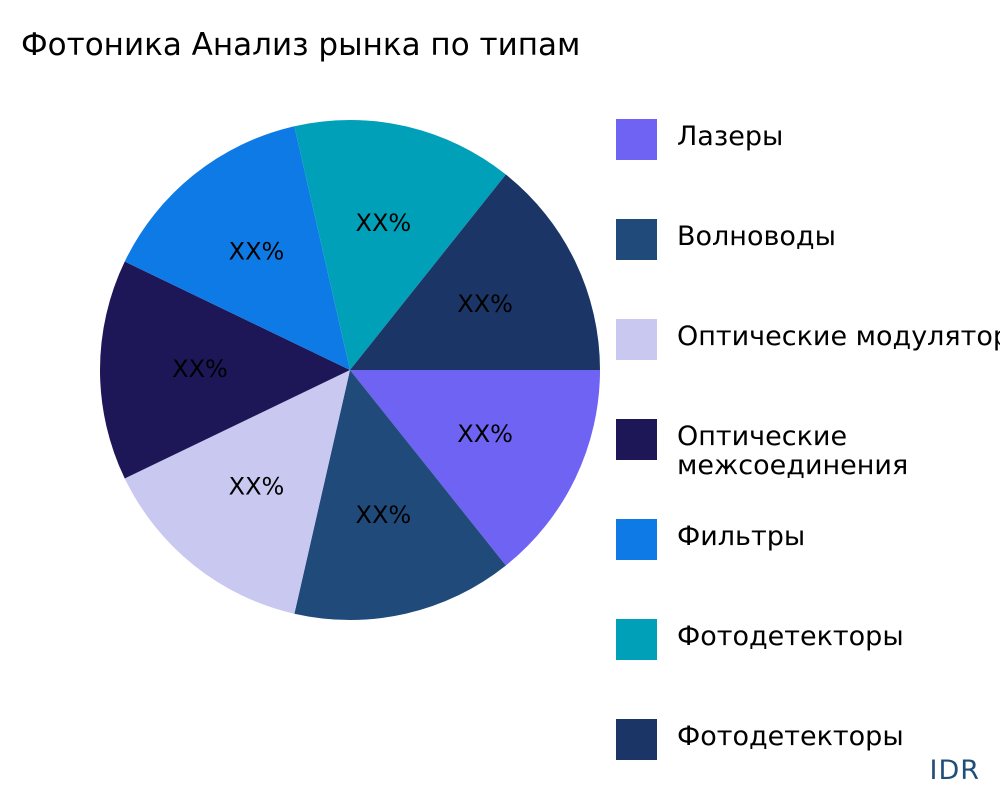  What do you see at coordinates (485, 304) in the screenshot?
I see `slice-label-6: XX%` at bounding box center [485, 304].